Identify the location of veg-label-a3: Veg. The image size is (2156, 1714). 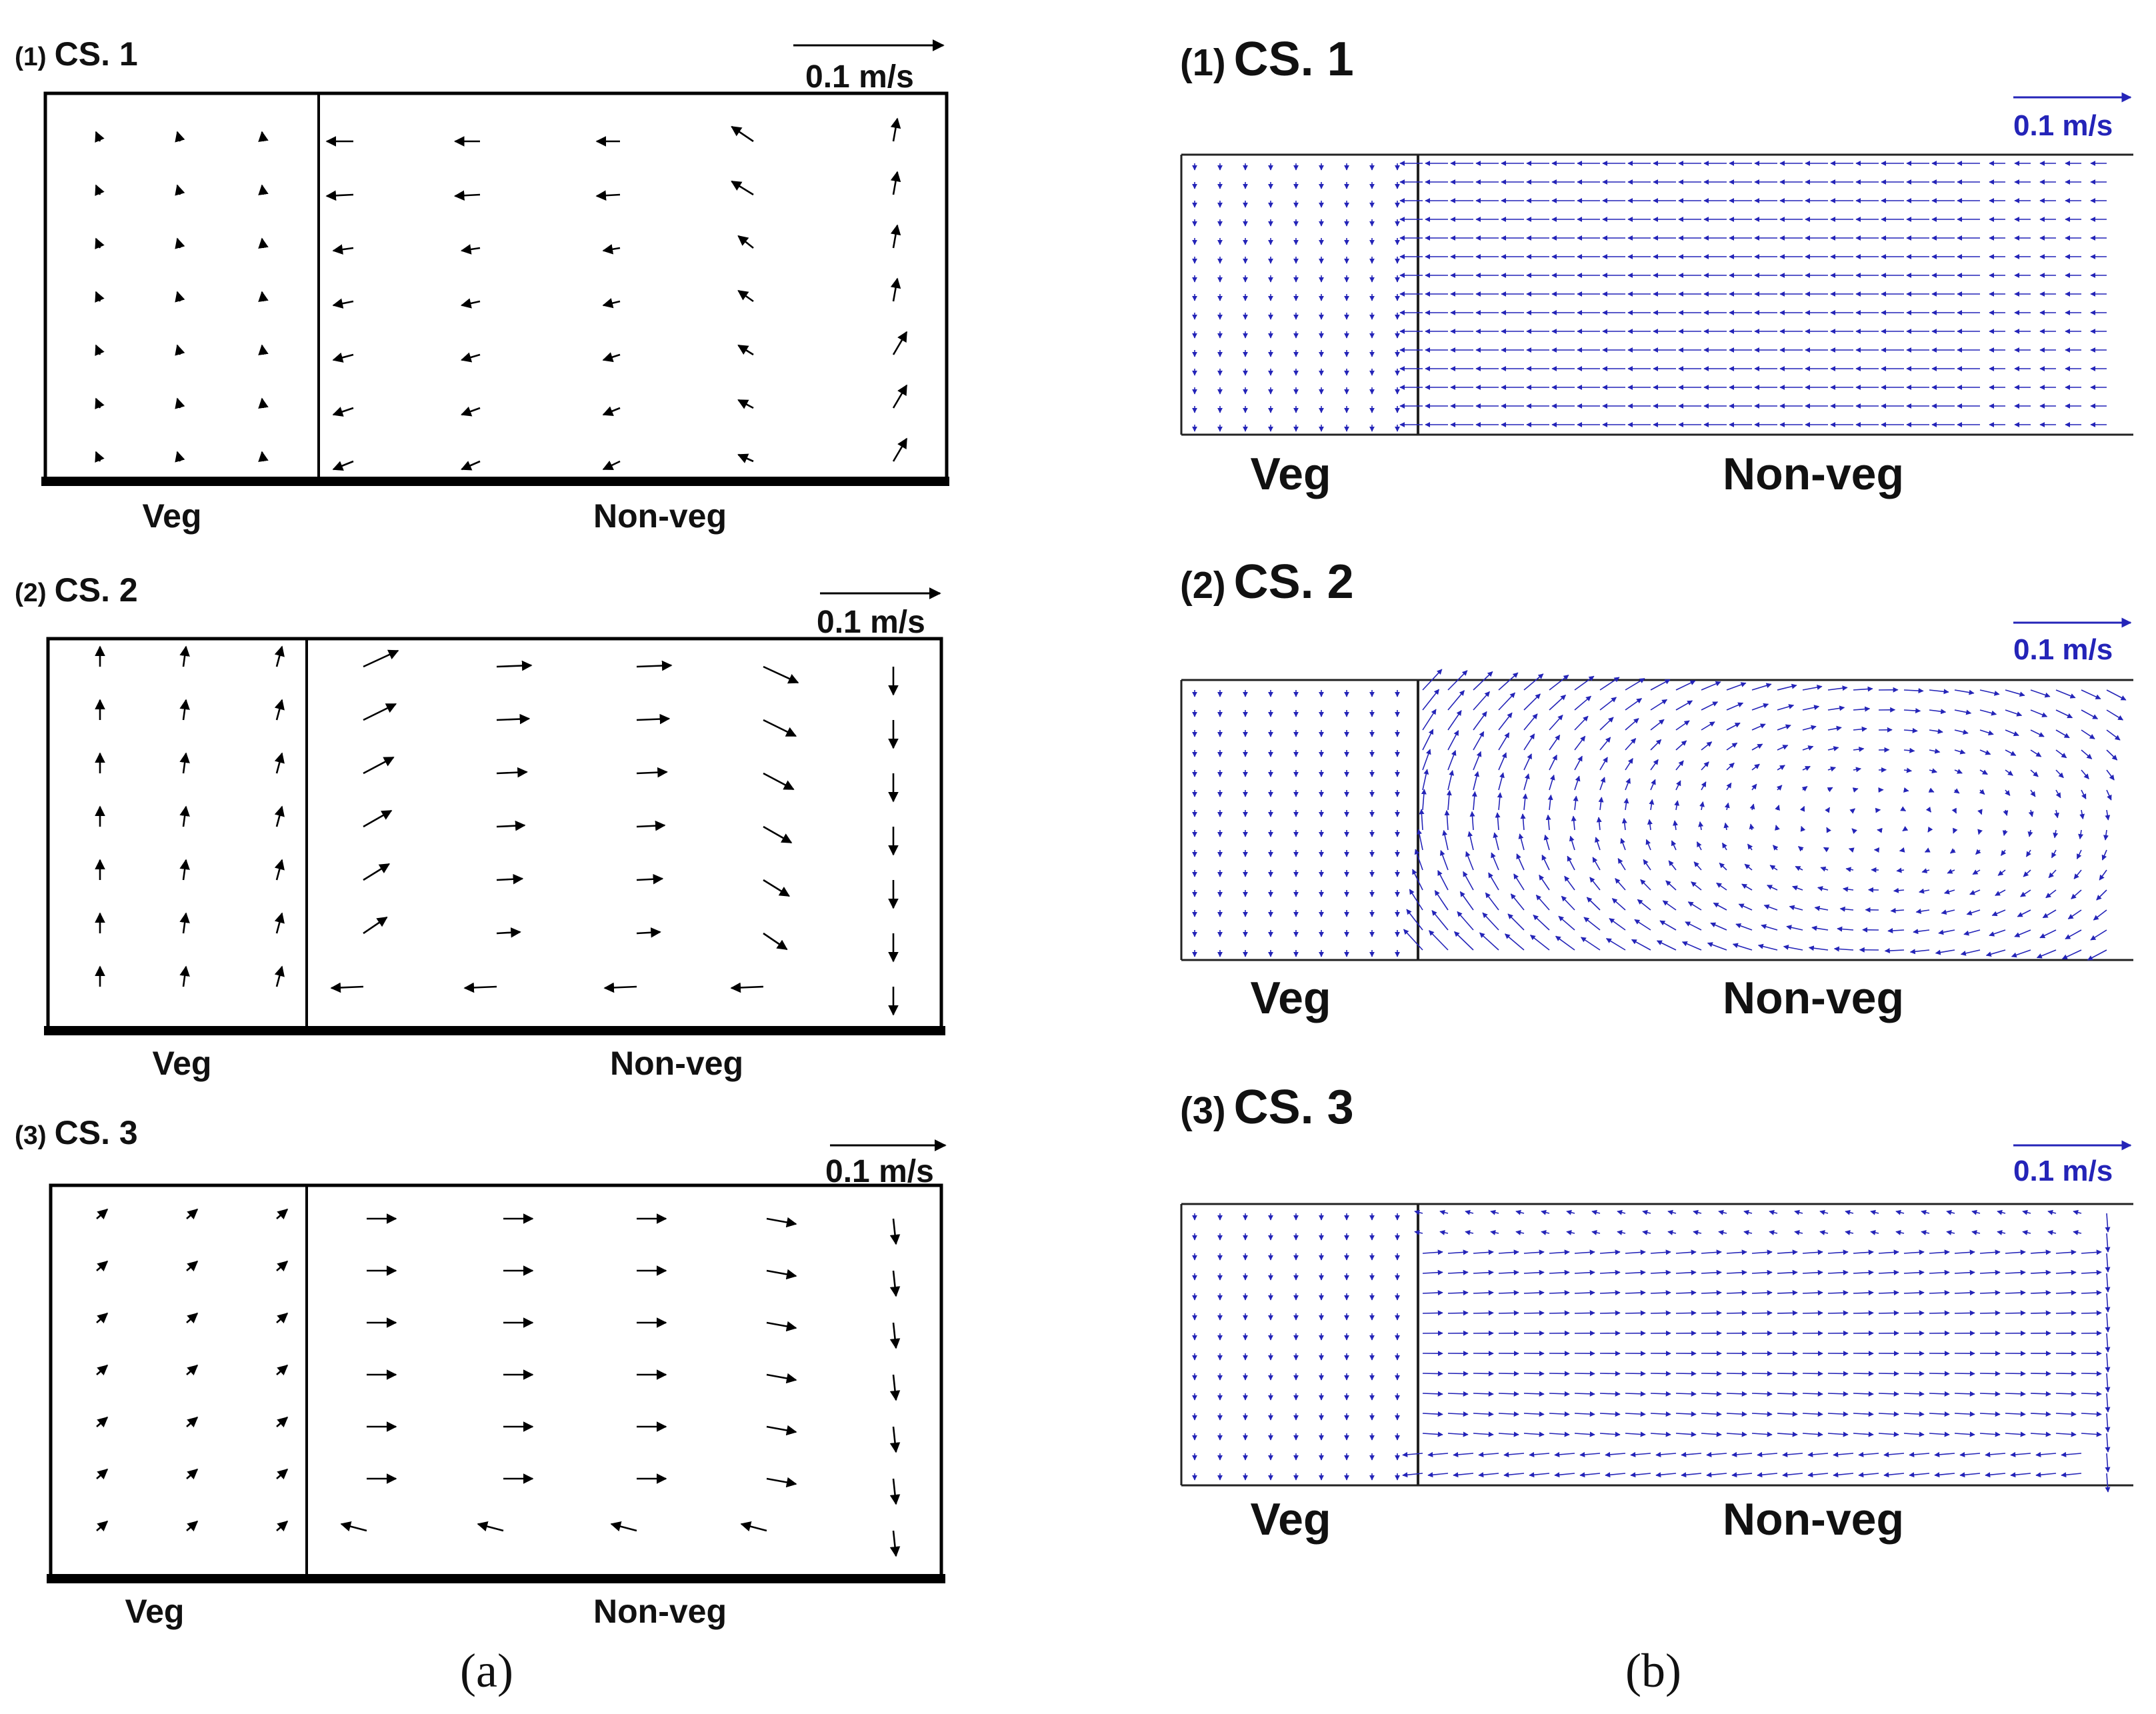
(155, 1611).